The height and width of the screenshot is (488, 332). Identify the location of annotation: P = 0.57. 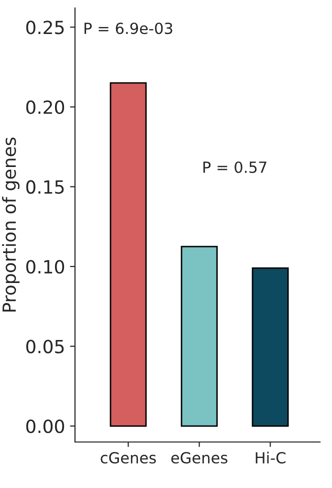
(234, 167).